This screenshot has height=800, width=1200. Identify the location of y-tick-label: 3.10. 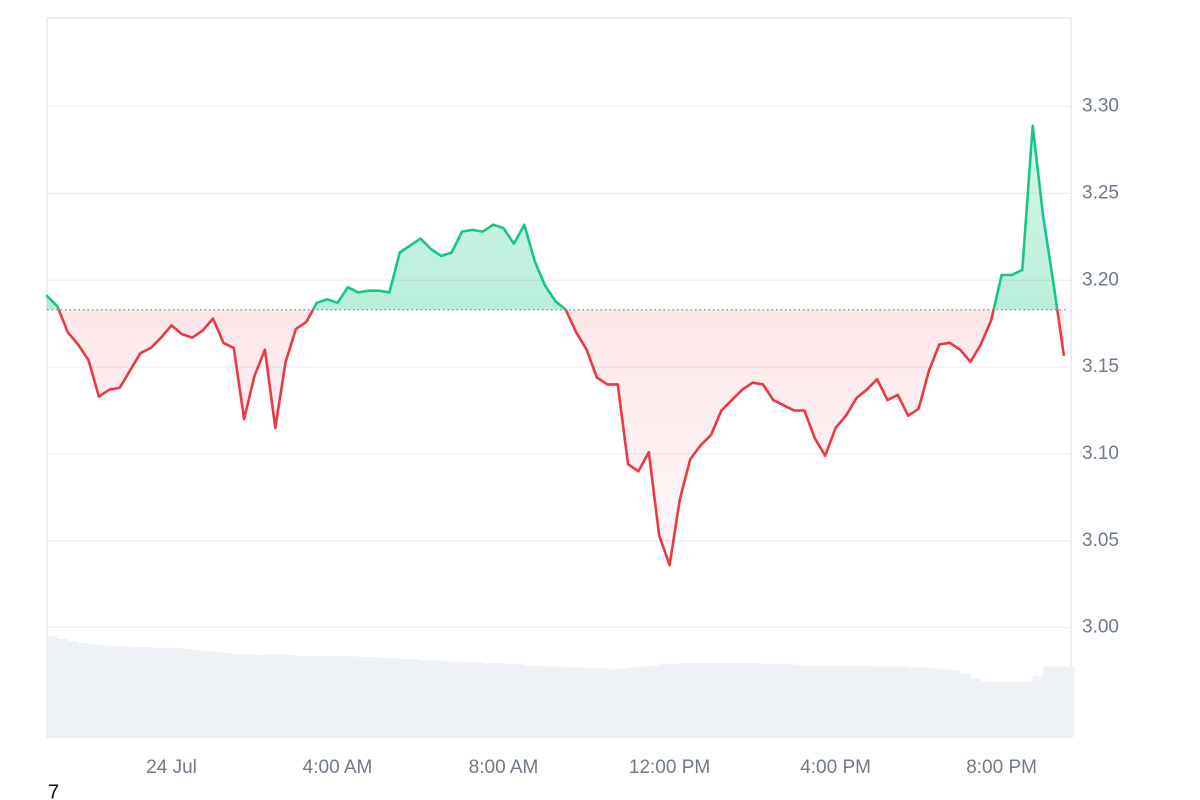
(1100, 453).